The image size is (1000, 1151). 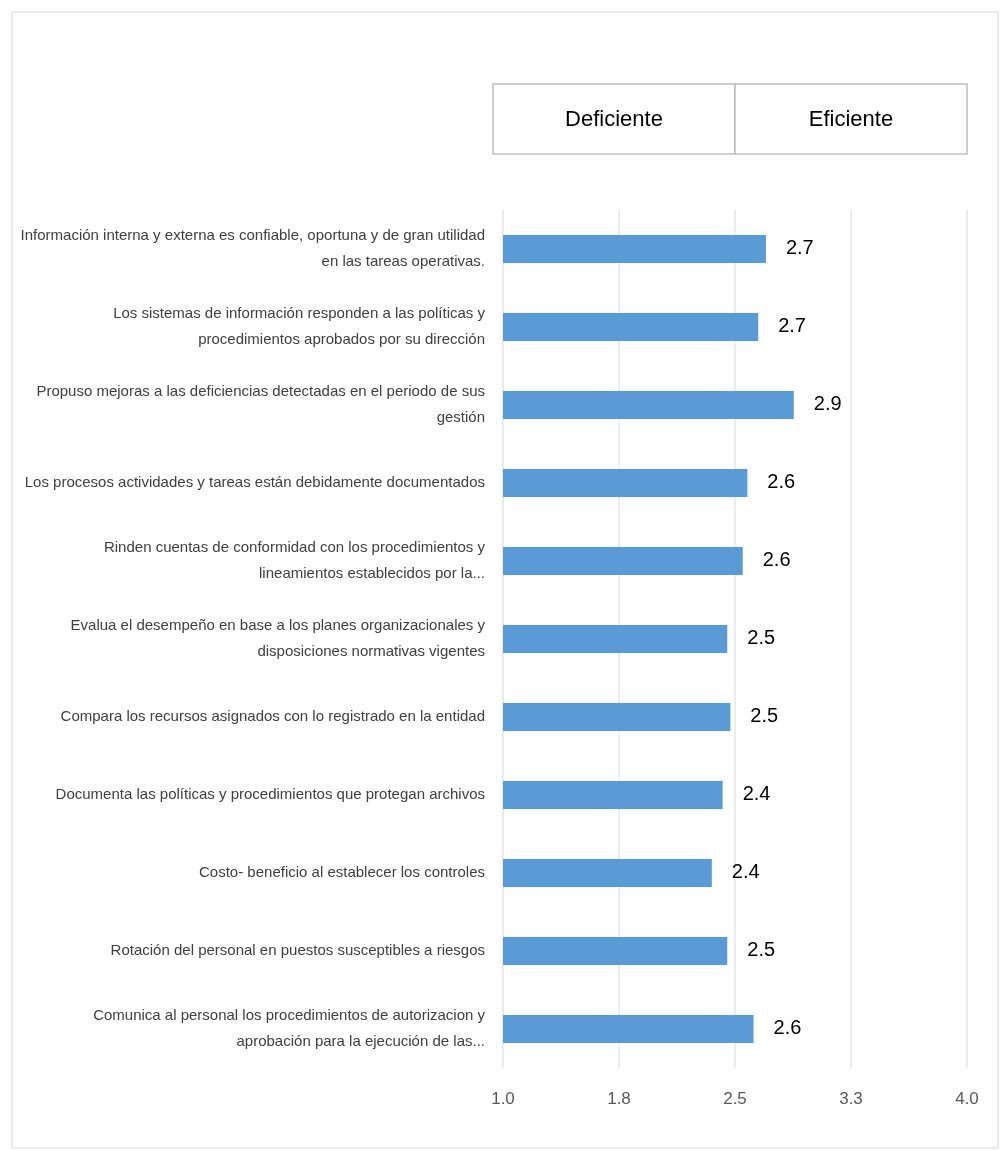 What do you see at coordinates (278, 637) in the screenshot?
I see `y-tick-label: Evalua el desempeño en base a los planes organizacionales y disposiciones normativas vigentes` at bounding box center [278, 637].